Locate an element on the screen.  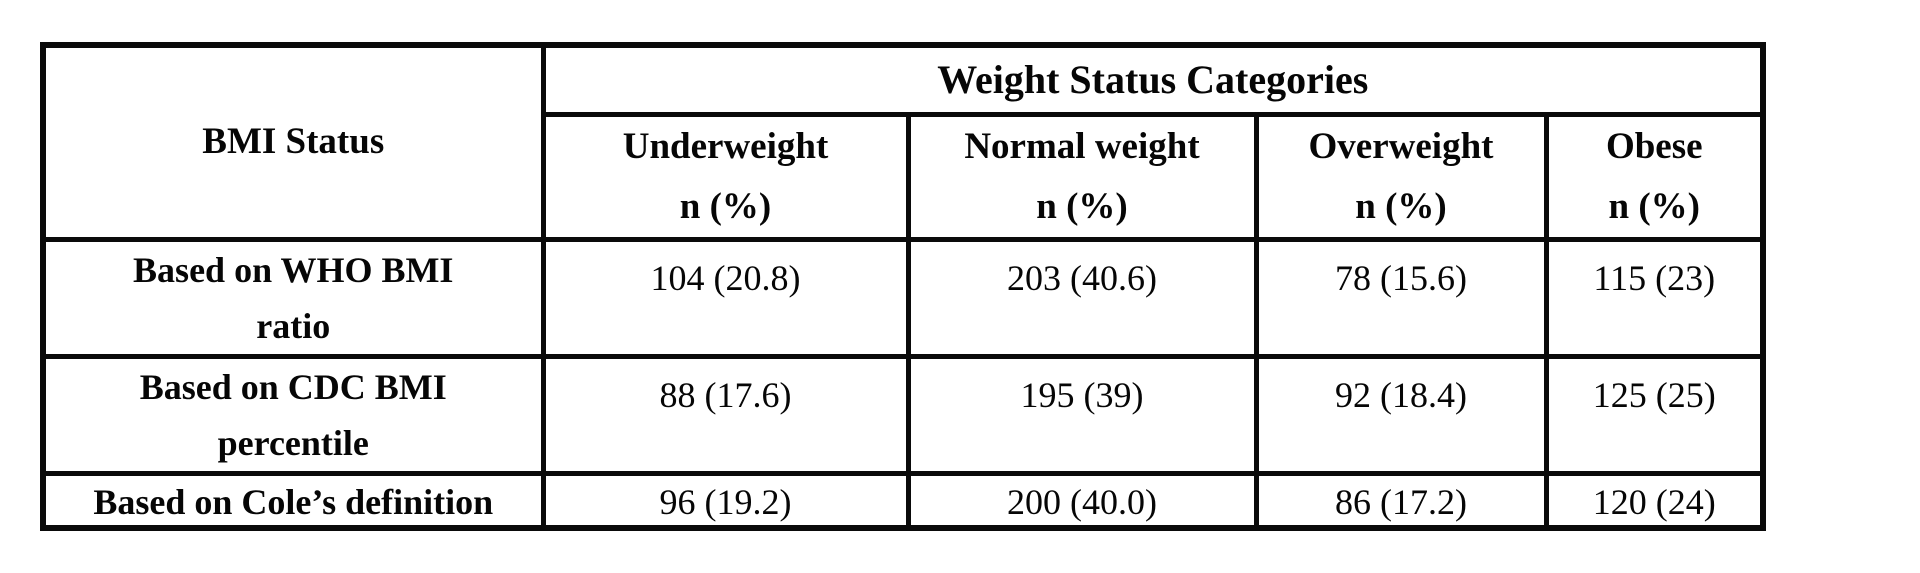
group-header-weight-status-categories: Weight Status Categories is located at coordinates (1153, 79).